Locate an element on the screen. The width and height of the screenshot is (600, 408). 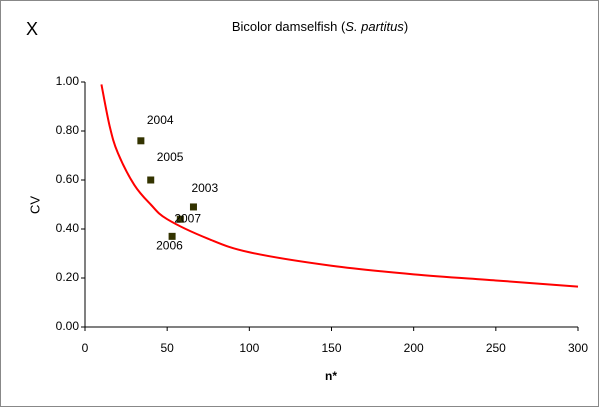
x-tick-label: 250 is located at coordinates (496, 348).